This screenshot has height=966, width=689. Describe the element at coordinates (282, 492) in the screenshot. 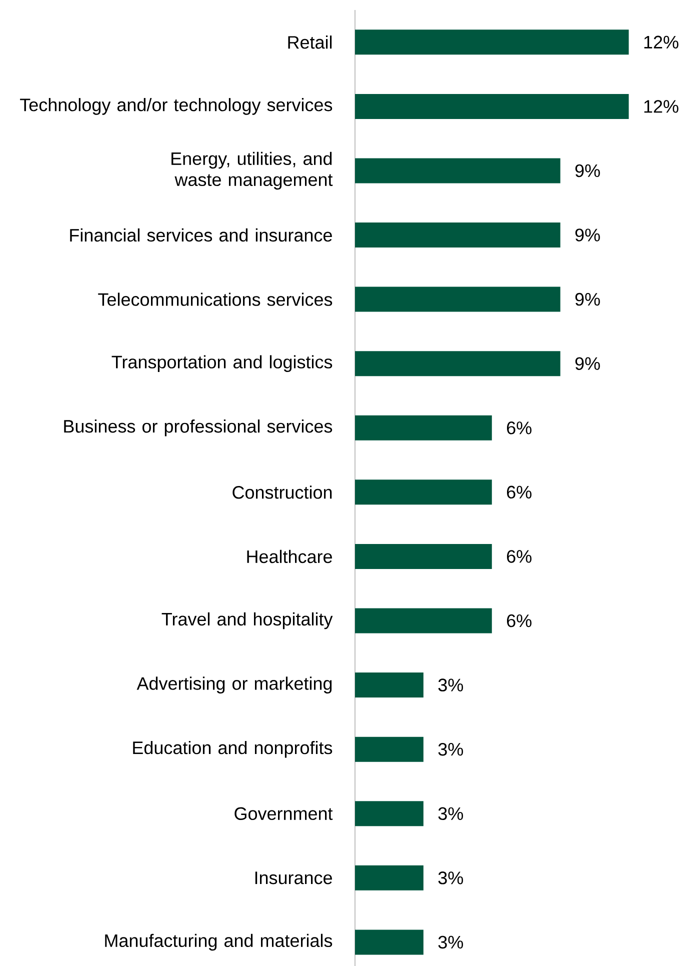

I see `y-tick-label: Construction` at that location.